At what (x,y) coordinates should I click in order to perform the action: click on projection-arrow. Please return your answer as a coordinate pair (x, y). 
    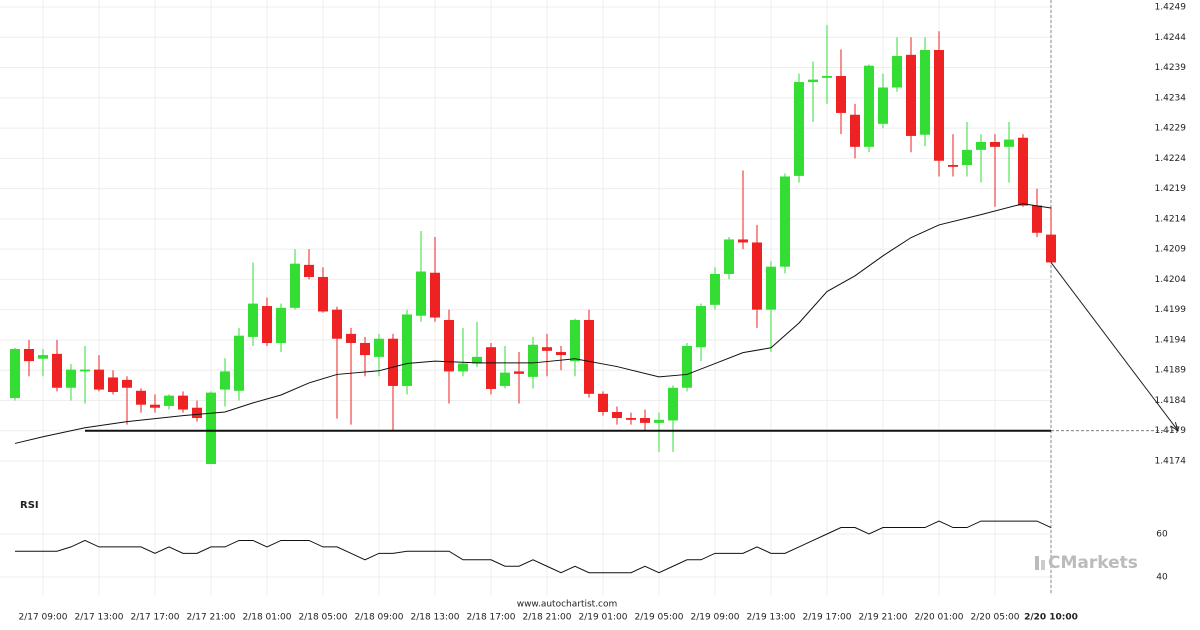
    Looking at the image, I should click on (1114, 347).